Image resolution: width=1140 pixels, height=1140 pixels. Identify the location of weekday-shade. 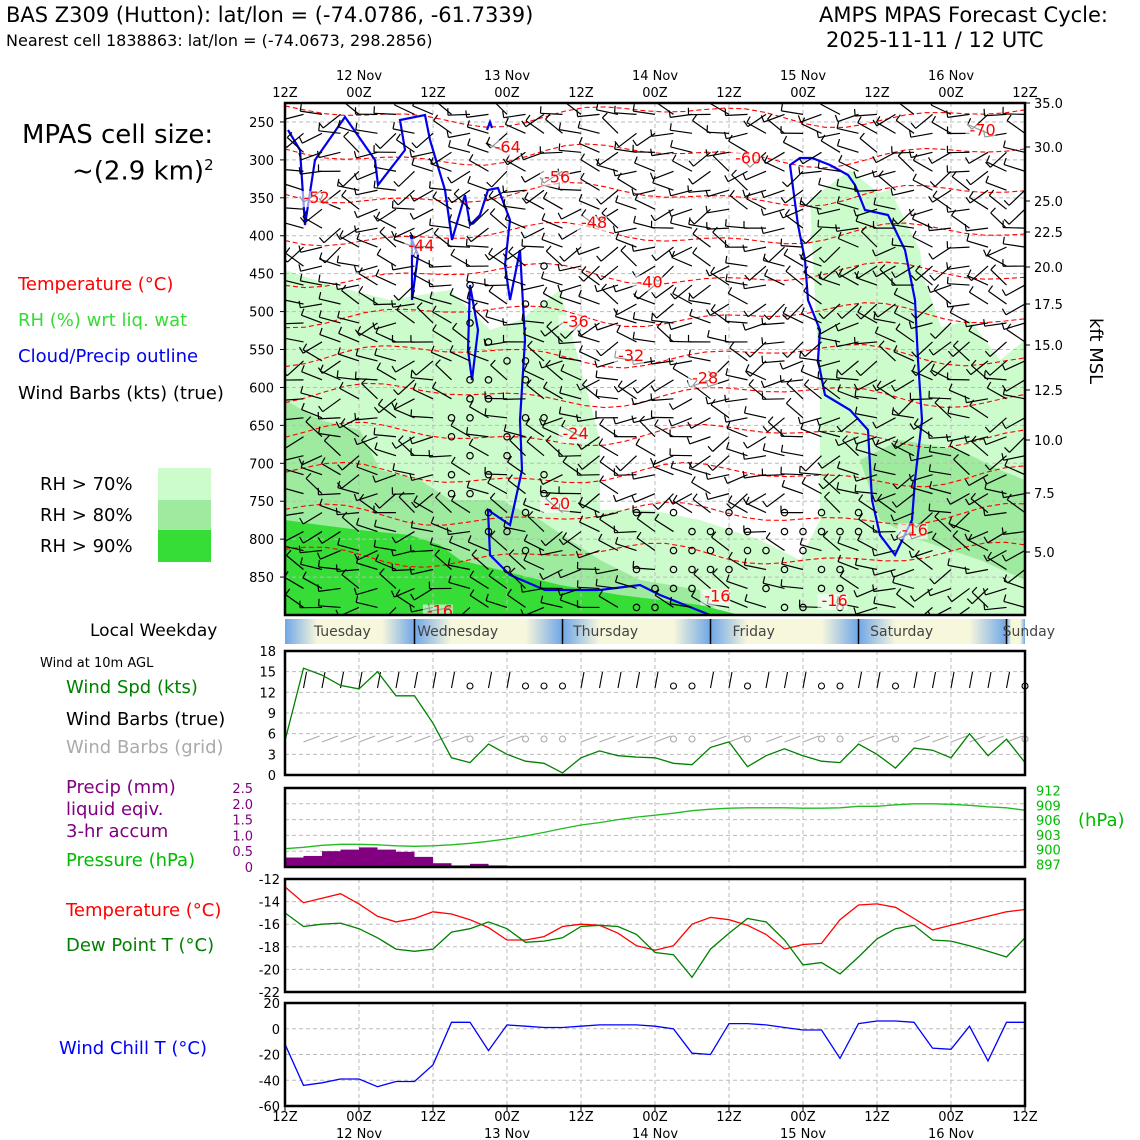
(747, 631).